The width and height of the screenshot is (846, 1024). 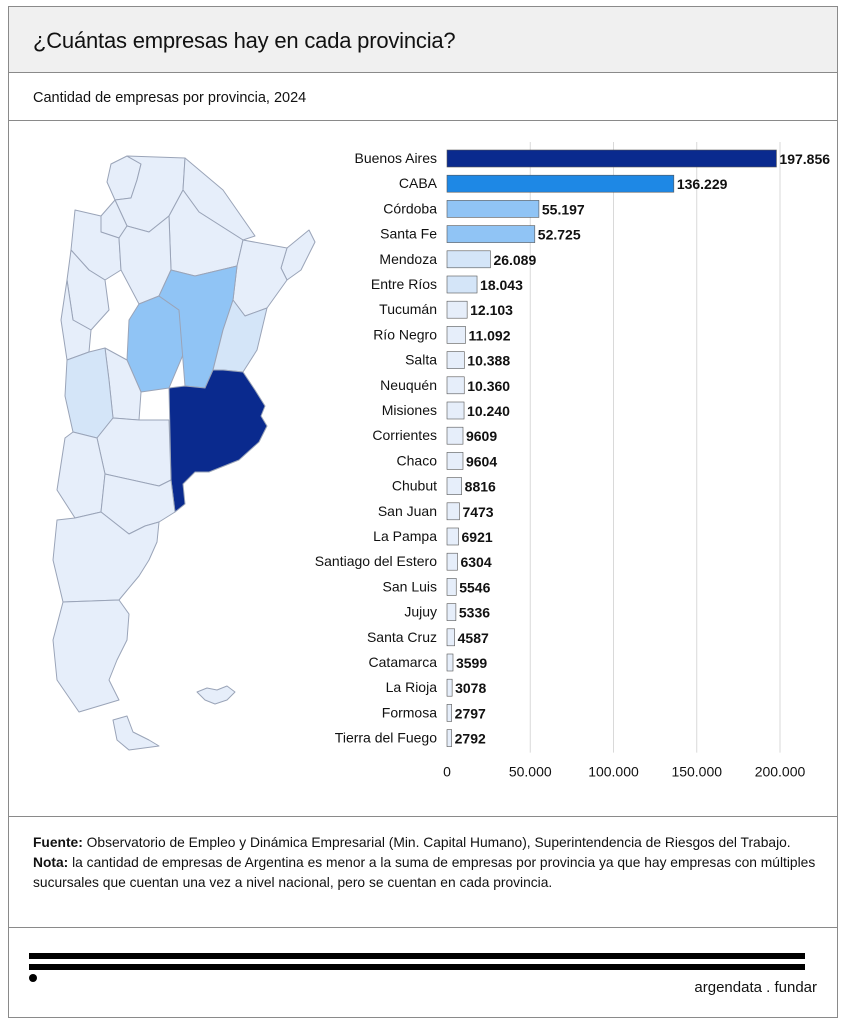 I want to click on category-label: CABA, so click(x=418, y=183).